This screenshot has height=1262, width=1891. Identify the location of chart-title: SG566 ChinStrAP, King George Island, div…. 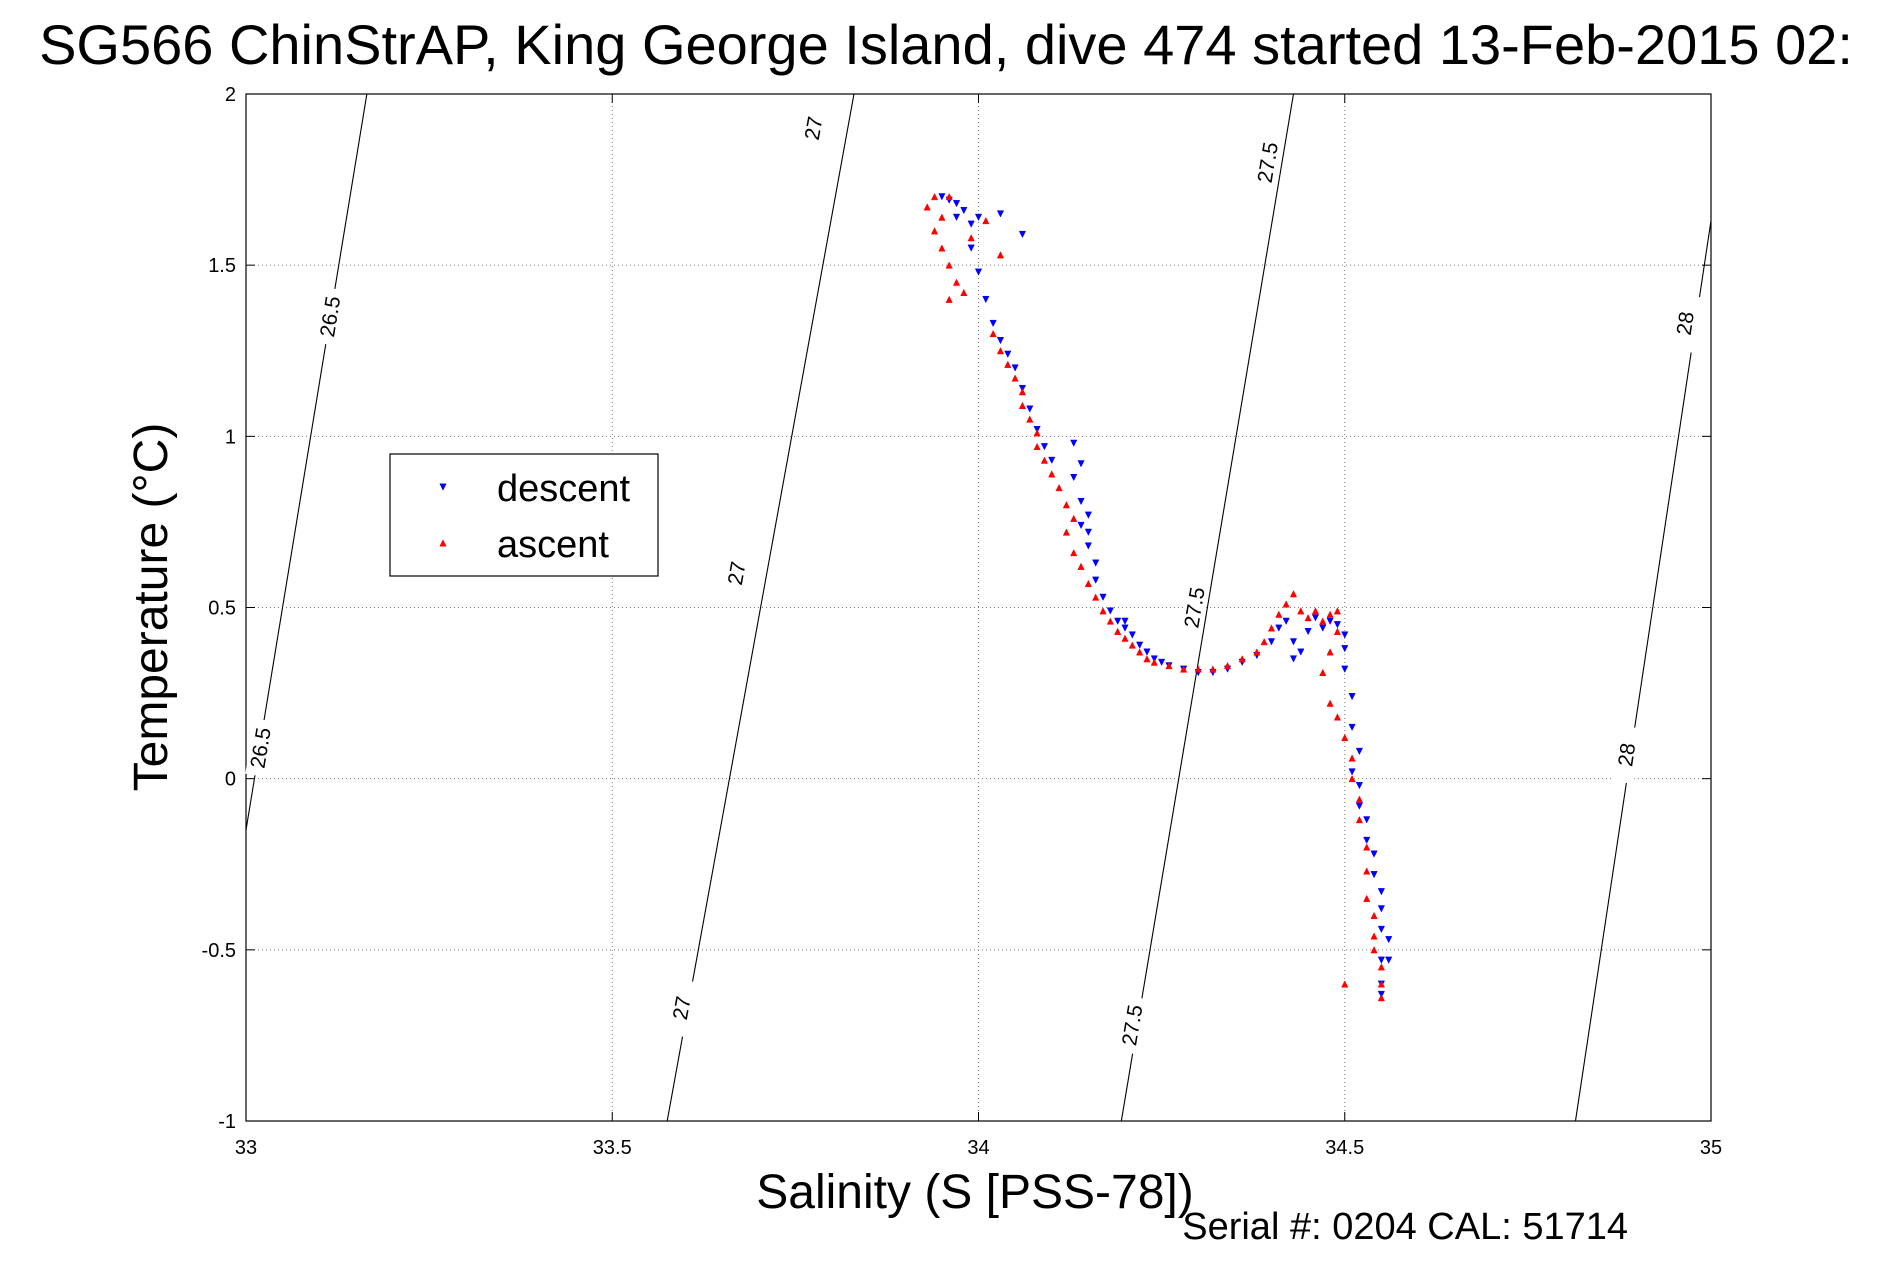
(946, 44).